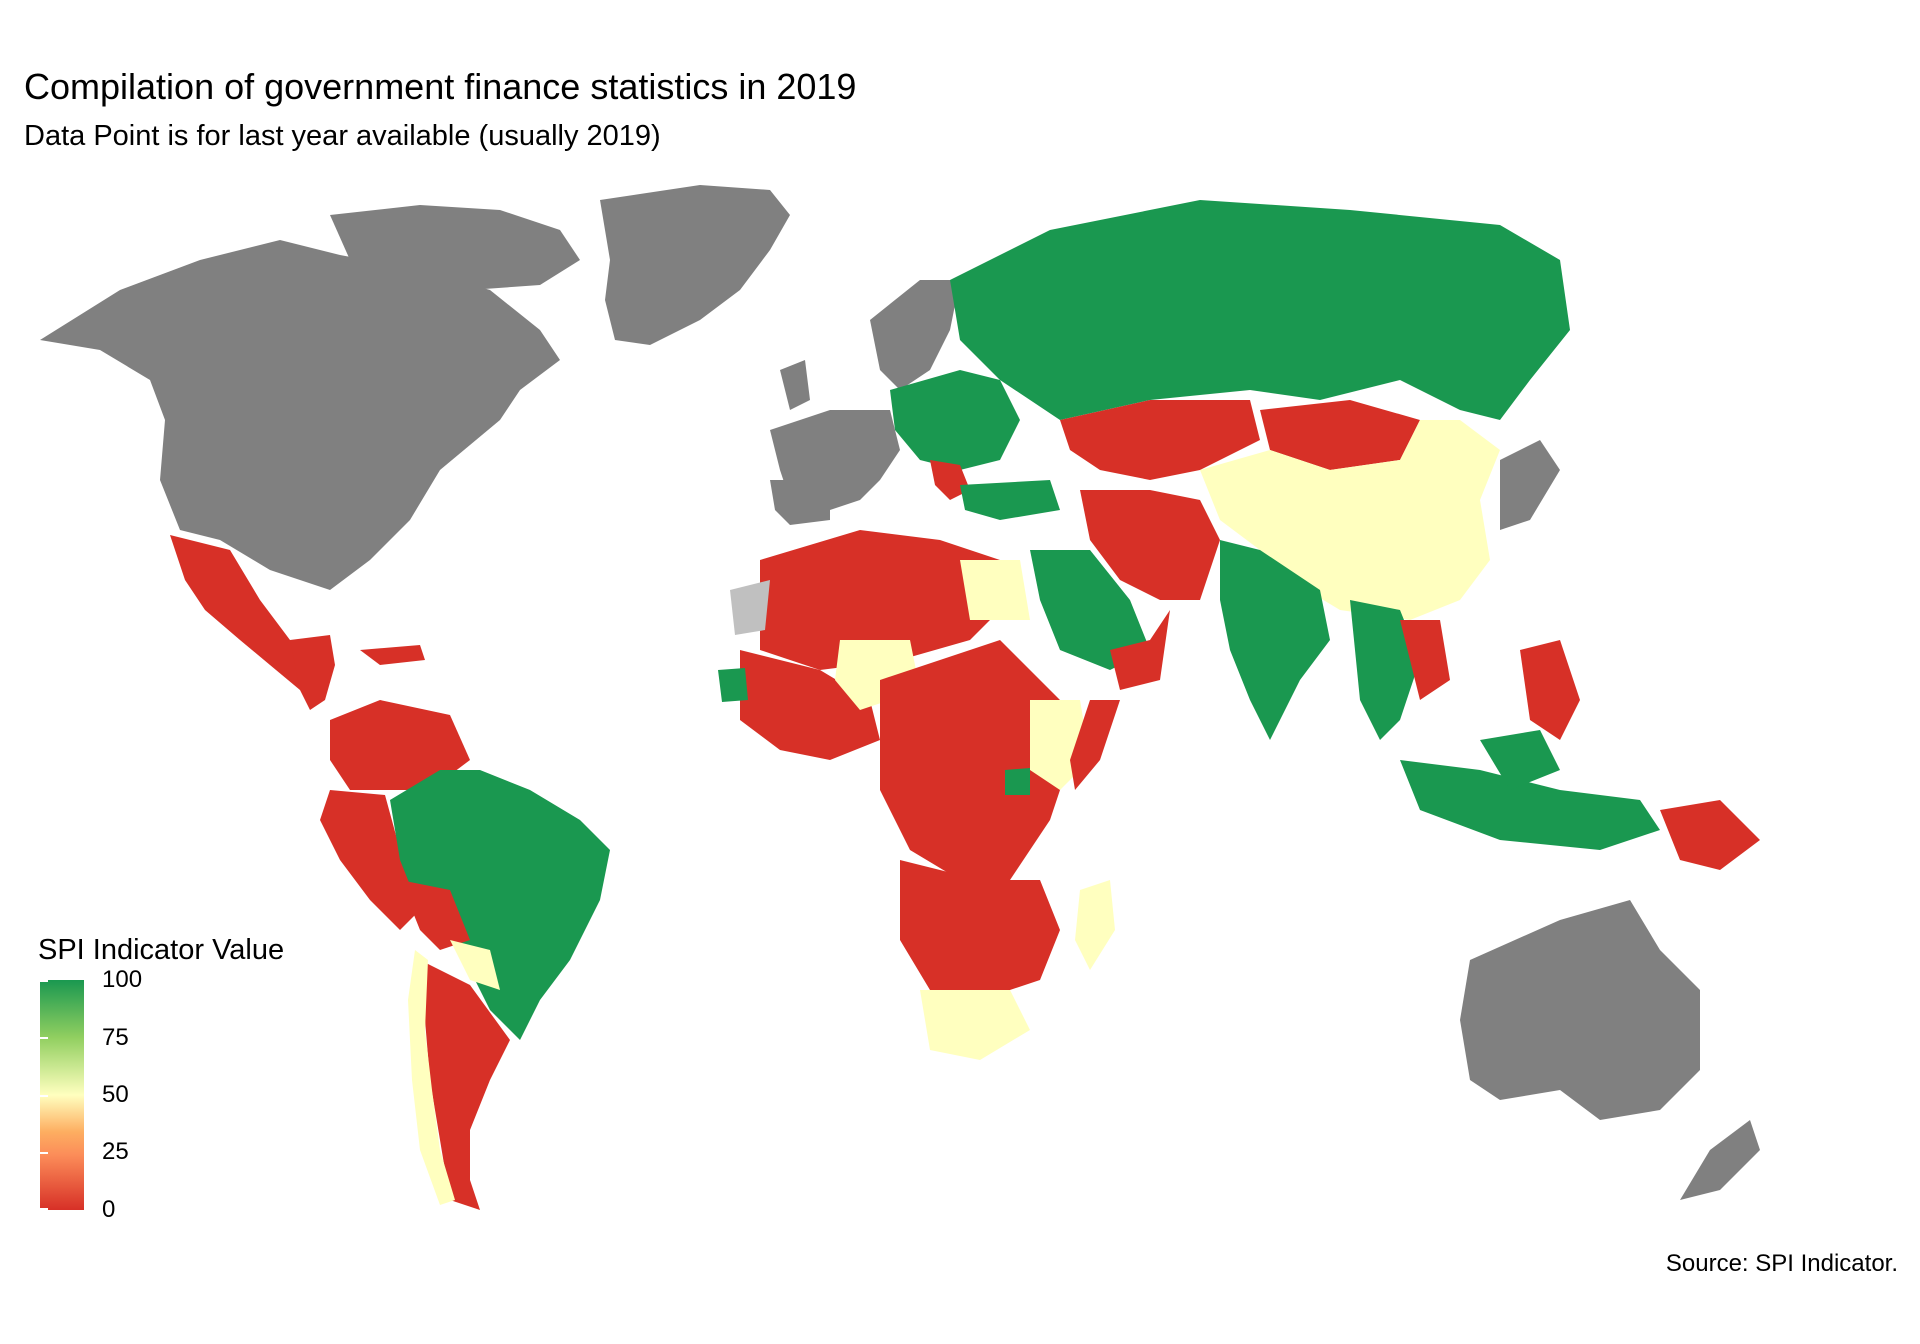  Describe the element at coordinates (955, 420) in the screenshot. I see `region-eastern-europe` at that location.